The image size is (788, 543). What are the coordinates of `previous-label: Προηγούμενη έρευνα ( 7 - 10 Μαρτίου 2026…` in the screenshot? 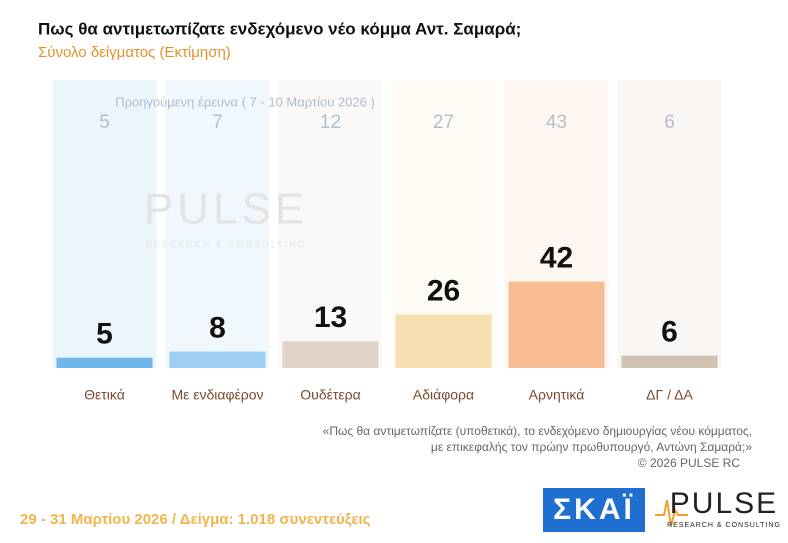 It's located at (245, 101).